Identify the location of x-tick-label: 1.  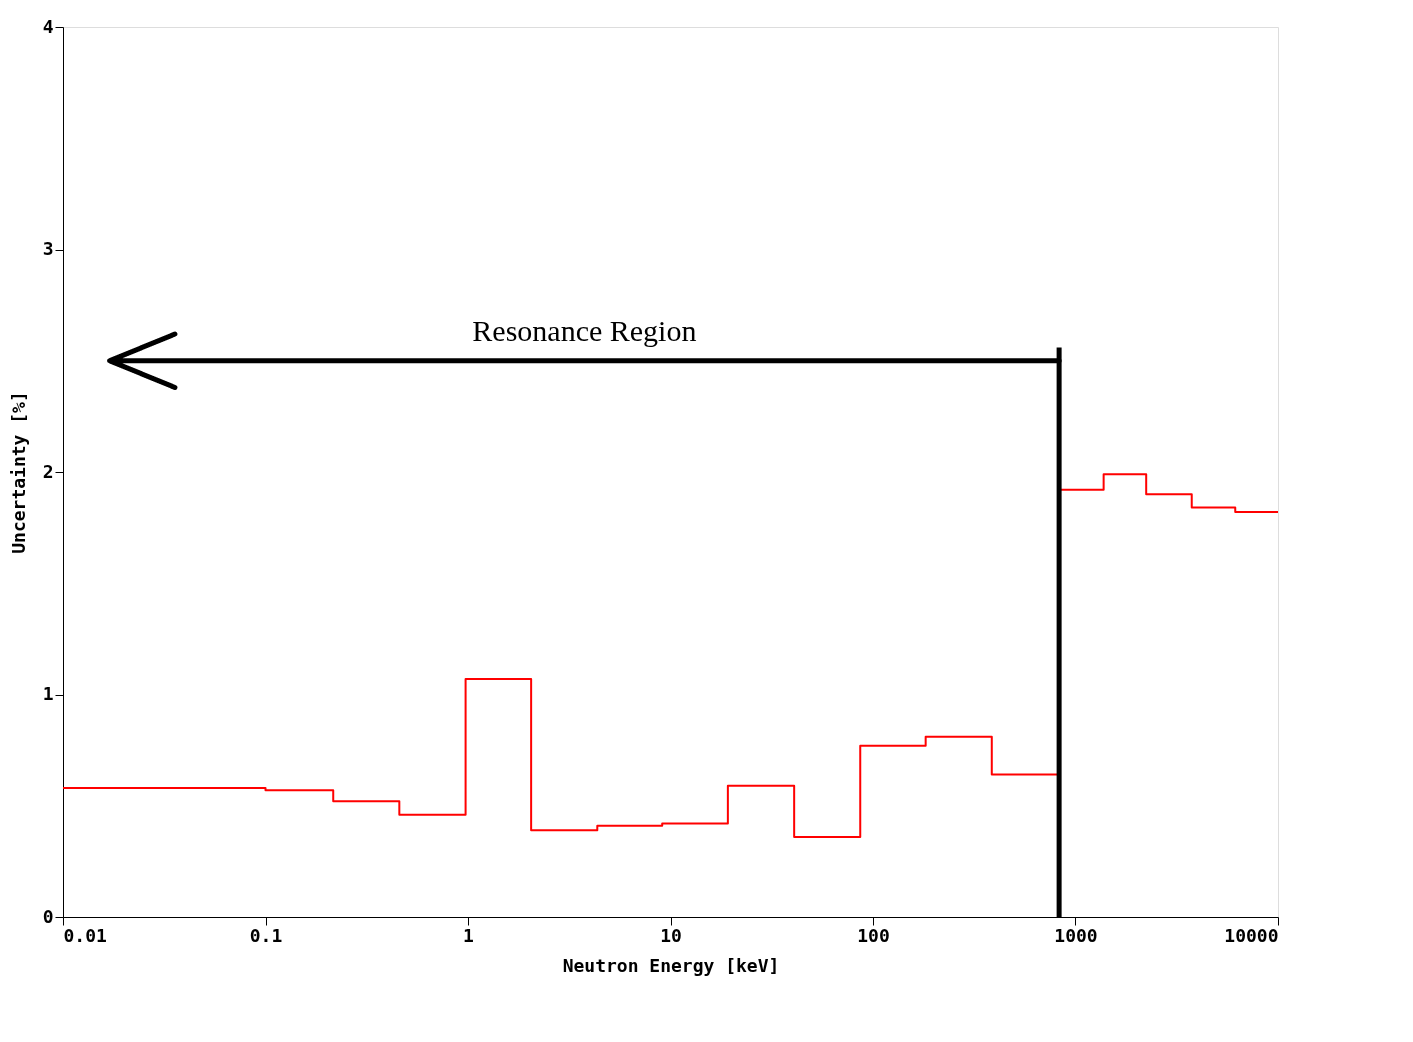
(468, 935).